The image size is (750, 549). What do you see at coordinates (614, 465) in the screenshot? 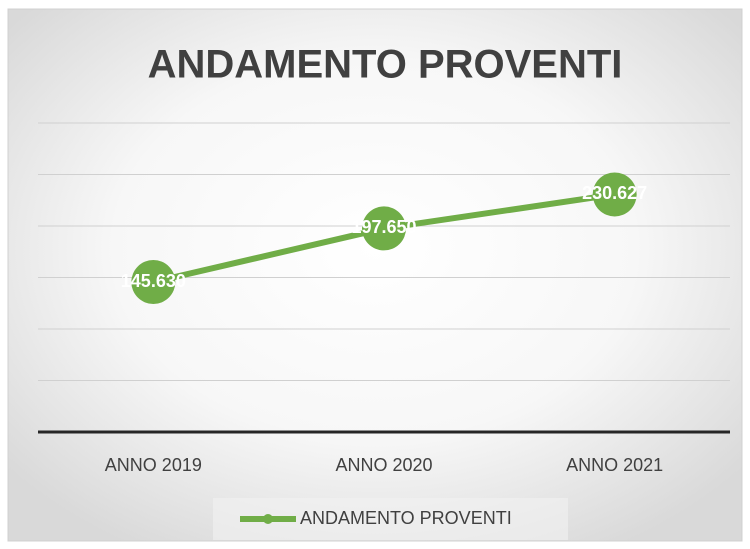
I see `x-tick-label: ANNO 2021` at bounding box center [614, 465].